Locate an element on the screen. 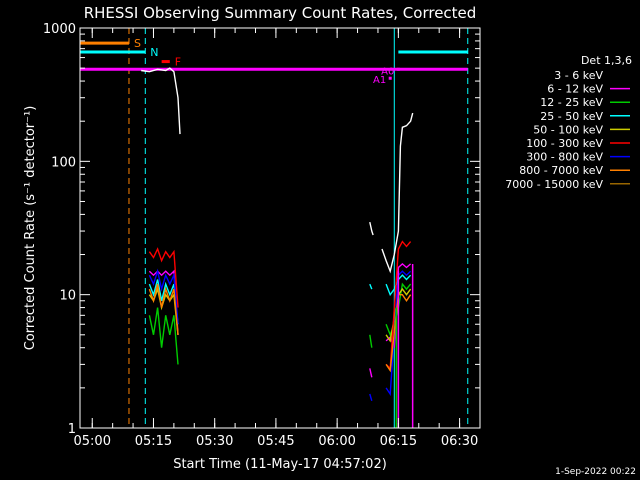 This screenshot has width=640, height=480. legend-entry-label: 12 - 25 keV is located at coordinates (571, 102).